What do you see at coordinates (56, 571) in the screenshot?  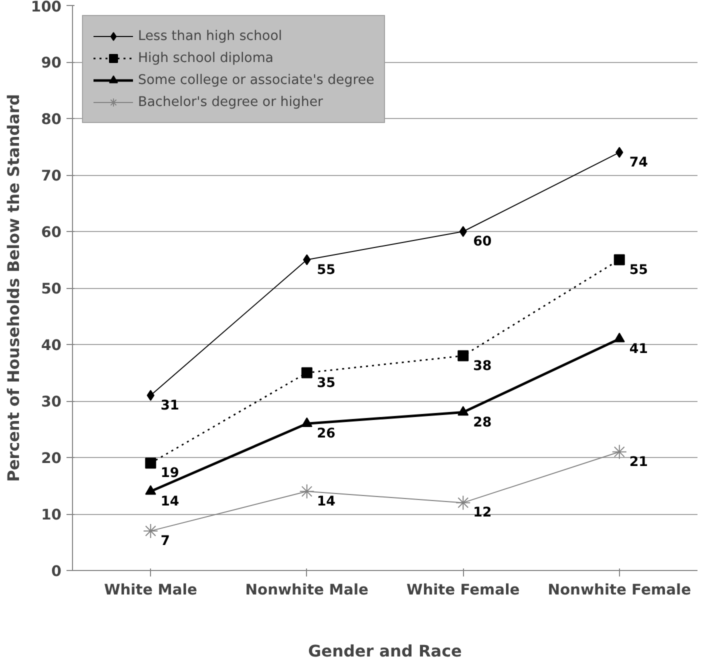 I see `y-tick-label: 0` at bounding box center [56, 571].